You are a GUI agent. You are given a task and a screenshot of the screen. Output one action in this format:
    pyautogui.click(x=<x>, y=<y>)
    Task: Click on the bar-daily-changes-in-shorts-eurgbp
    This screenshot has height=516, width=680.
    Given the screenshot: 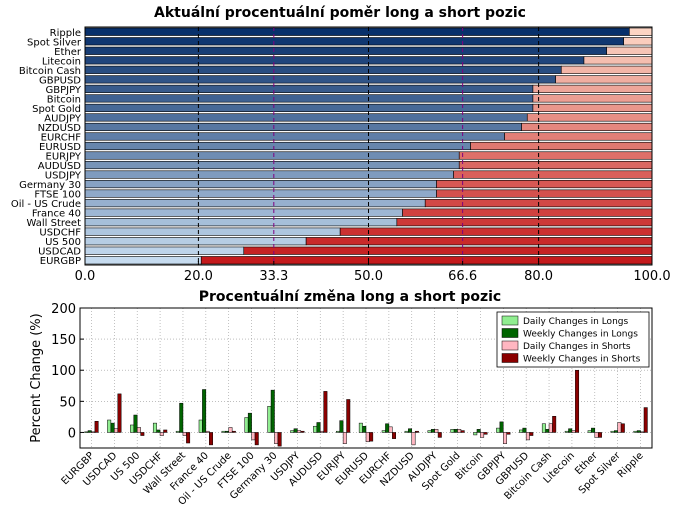 What is the action you would take?
    pyautogui.click(x=93, y=432)
    